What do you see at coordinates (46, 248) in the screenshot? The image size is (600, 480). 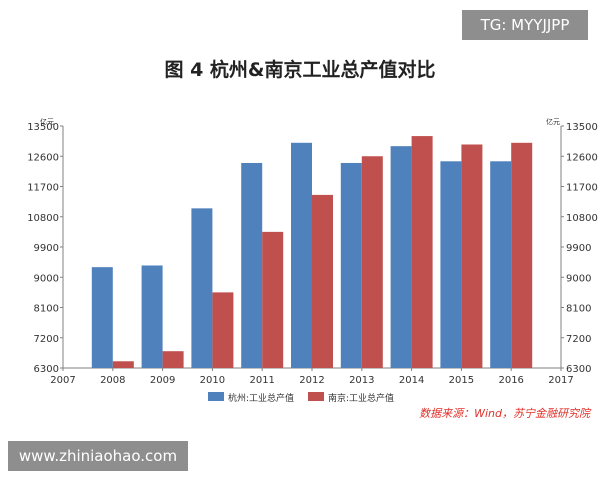 I see `y-tick-label-left: 9900` at bounding box center [46, 248].